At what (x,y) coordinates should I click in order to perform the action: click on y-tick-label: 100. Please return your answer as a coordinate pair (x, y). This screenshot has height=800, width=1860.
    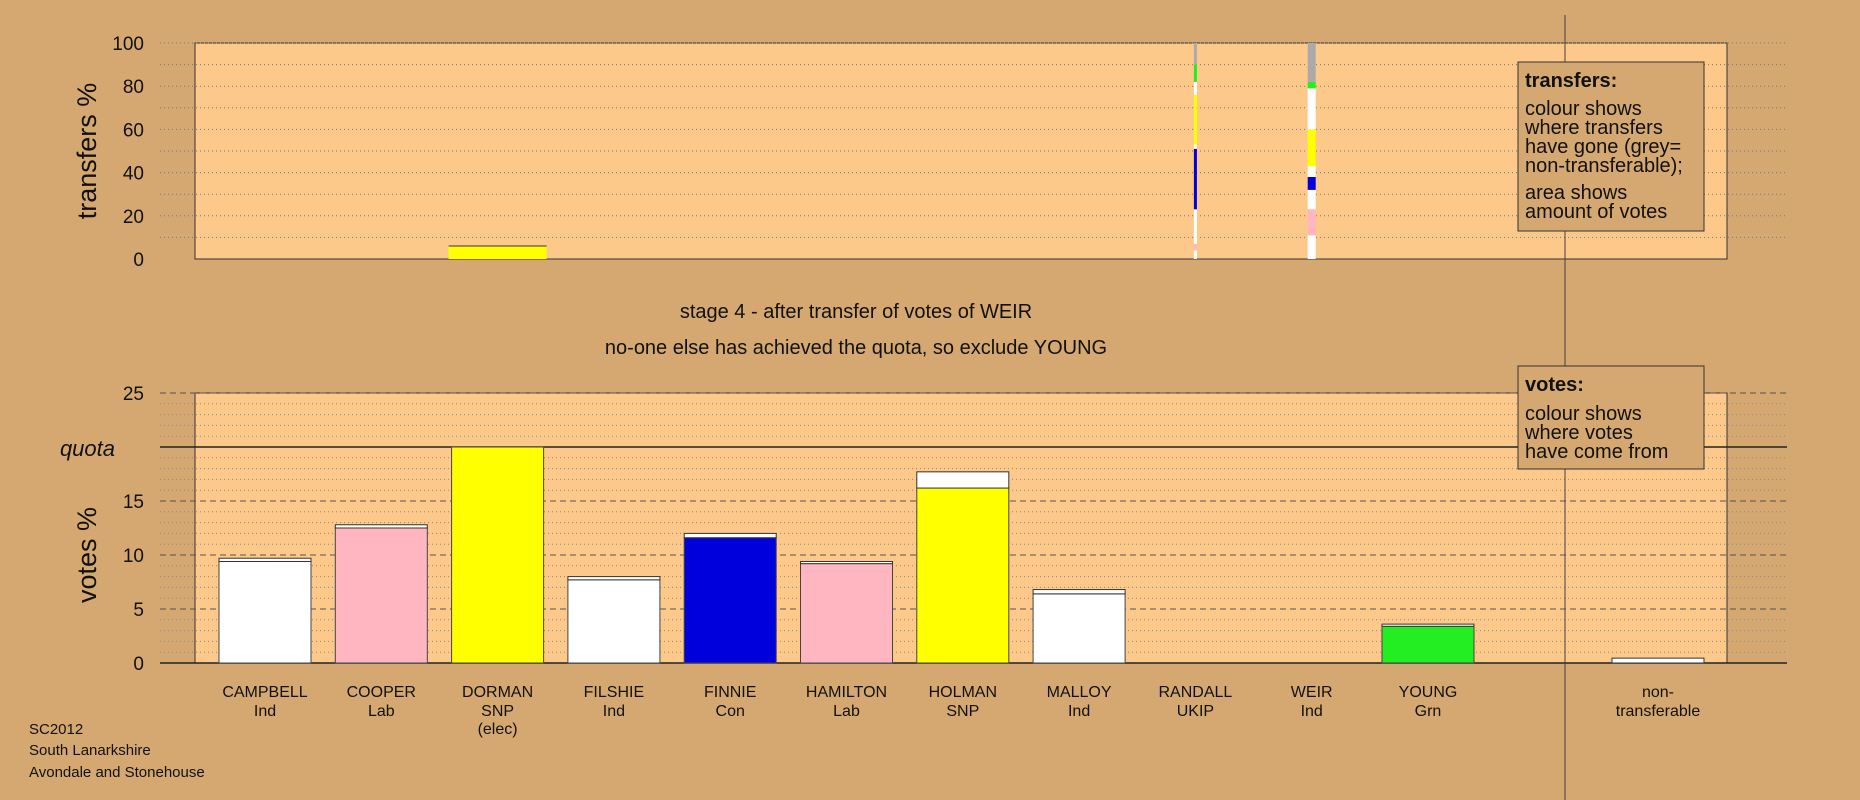
    Looking at the image, I should click on (128, 44).